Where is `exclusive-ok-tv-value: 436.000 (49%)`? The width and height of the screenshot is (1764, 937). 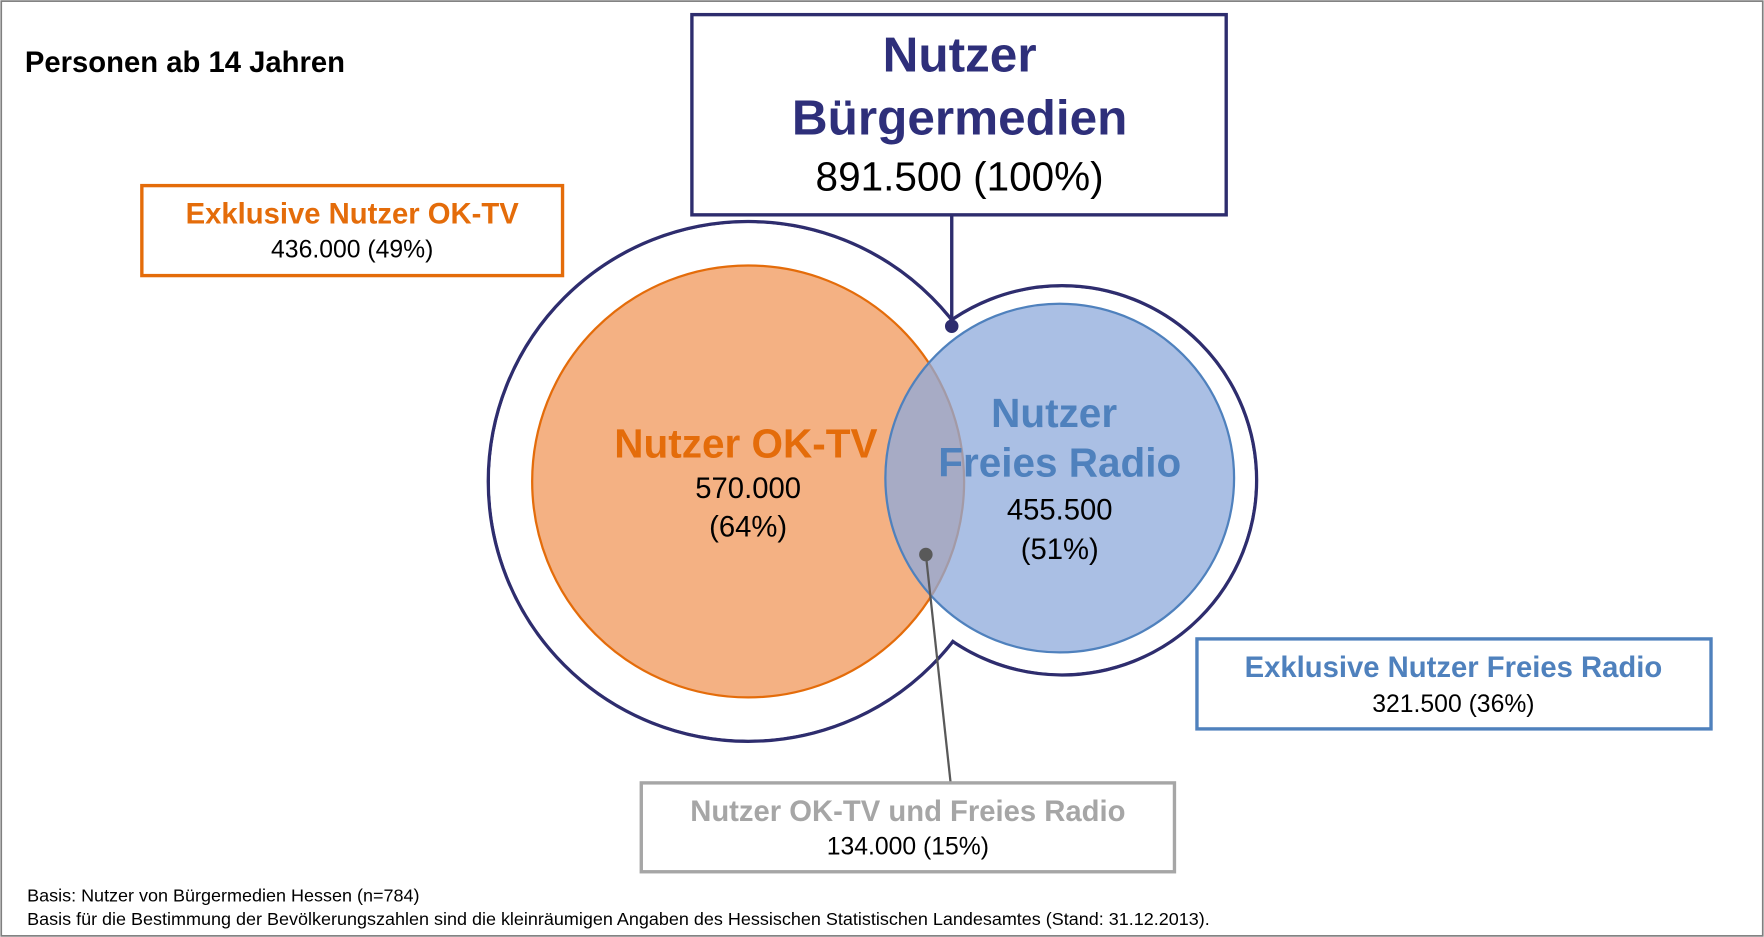 exclusive-ok-tv-value: 436.000 (49%) is located at coordinates (352, 249).